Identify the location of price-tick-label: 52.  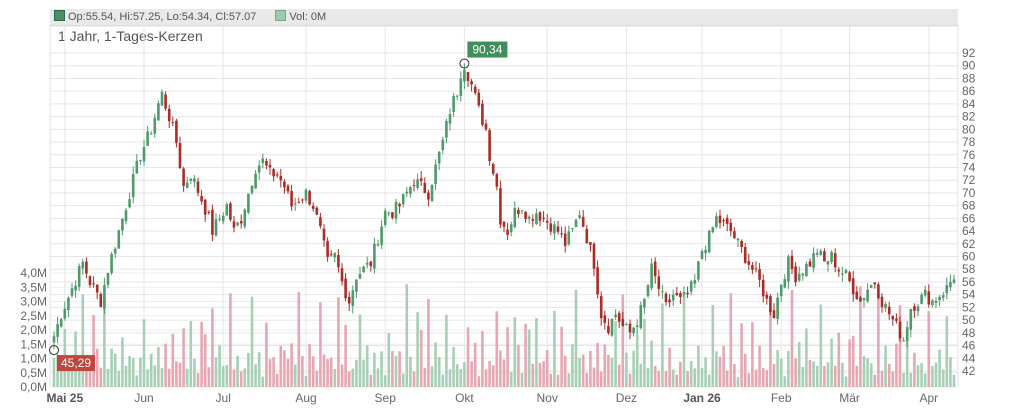
(969, 307).